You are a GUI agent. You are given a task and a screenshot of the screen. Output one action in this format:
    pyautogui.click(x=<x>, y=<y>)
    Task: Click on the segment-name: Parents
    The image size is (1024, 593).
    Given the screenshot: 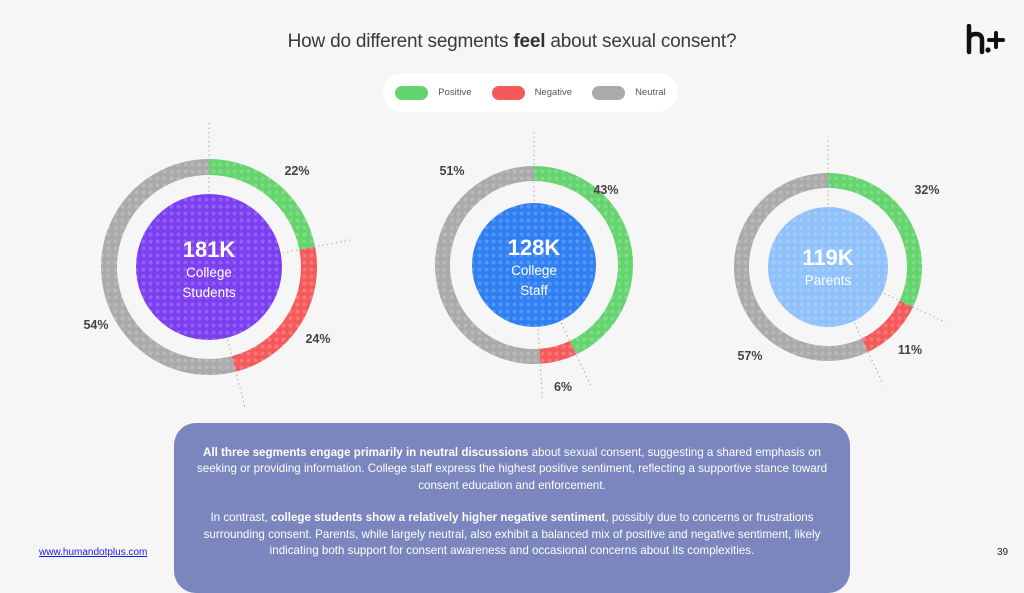 What is the action you would take?
    pyautogui.click(x=828, y=280)
    